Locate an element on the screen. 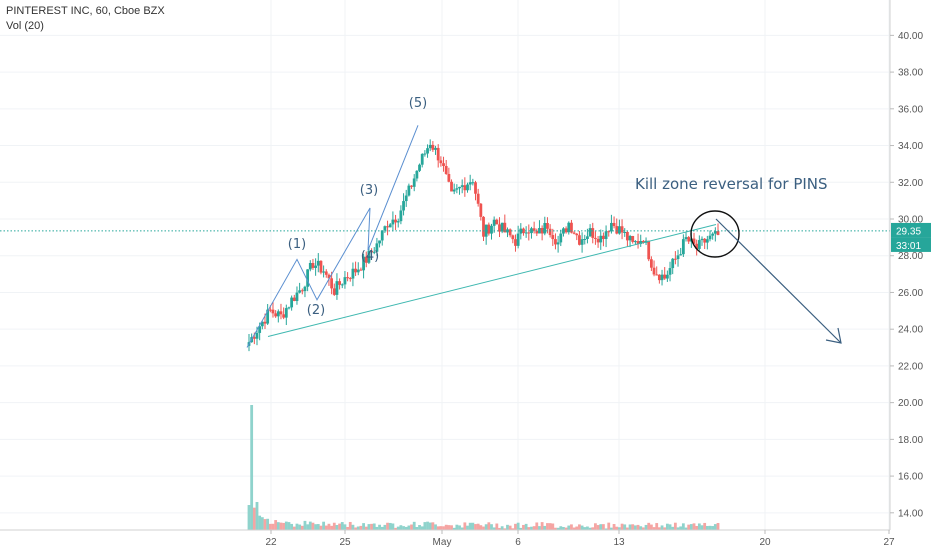  time-axis: 22 25 May 6 13 20 27 is located at coordinates (447, 538).